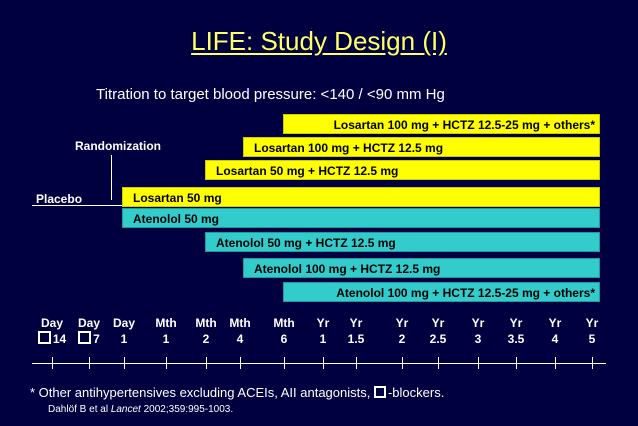 The image size is (638, 426). What do you see at coordinates (124, 331) in the screenshot?
I see `timepoint-label: Day 1` at bounding box center [124, 331].